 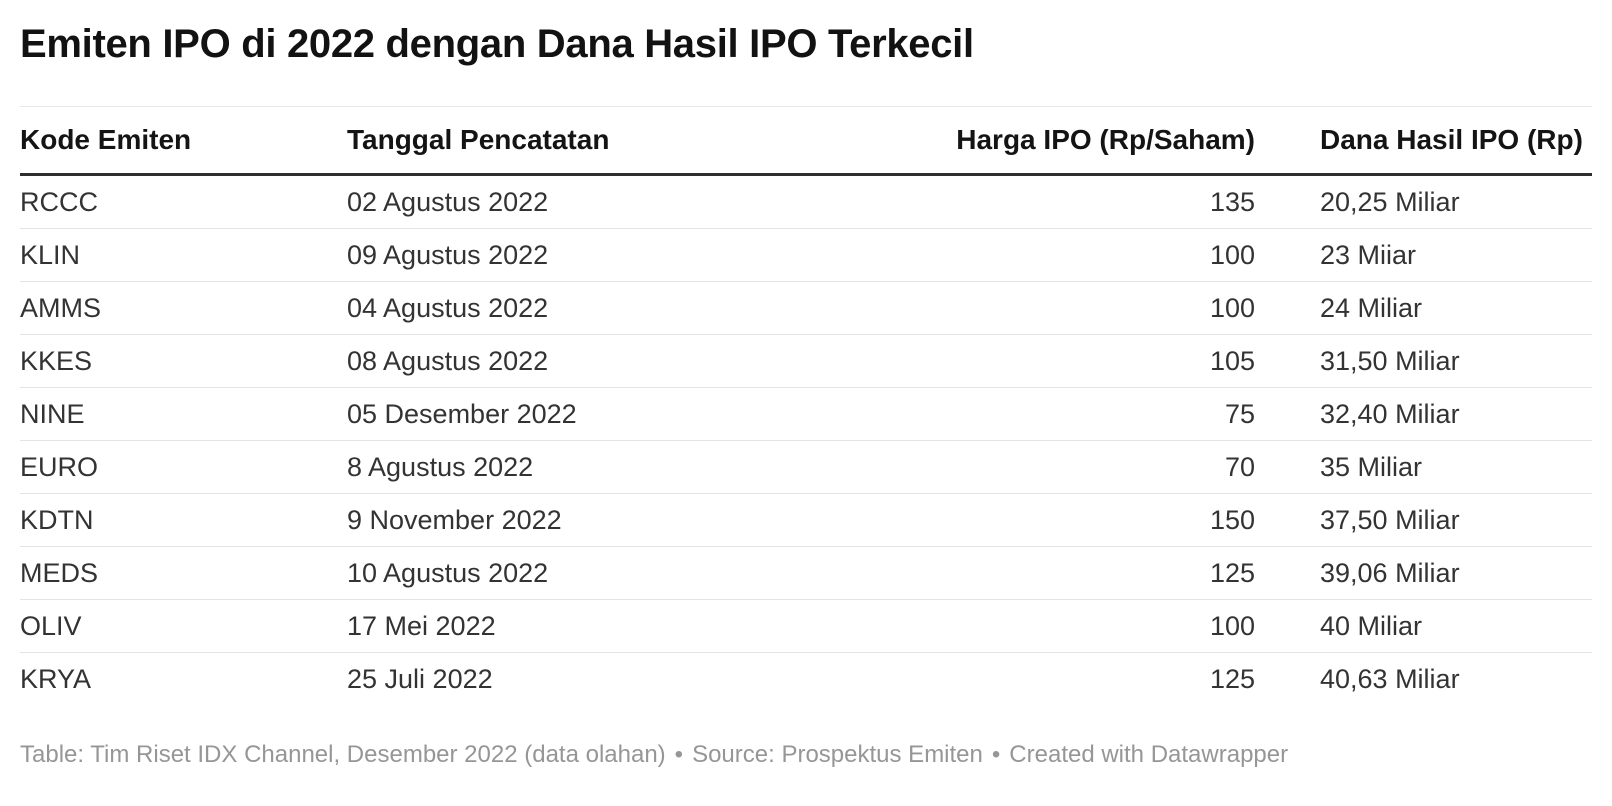 I want to click on table-row: MEDS 10 Agustus 2022 125 39,06 Miliar, so click(x=806, y=573).